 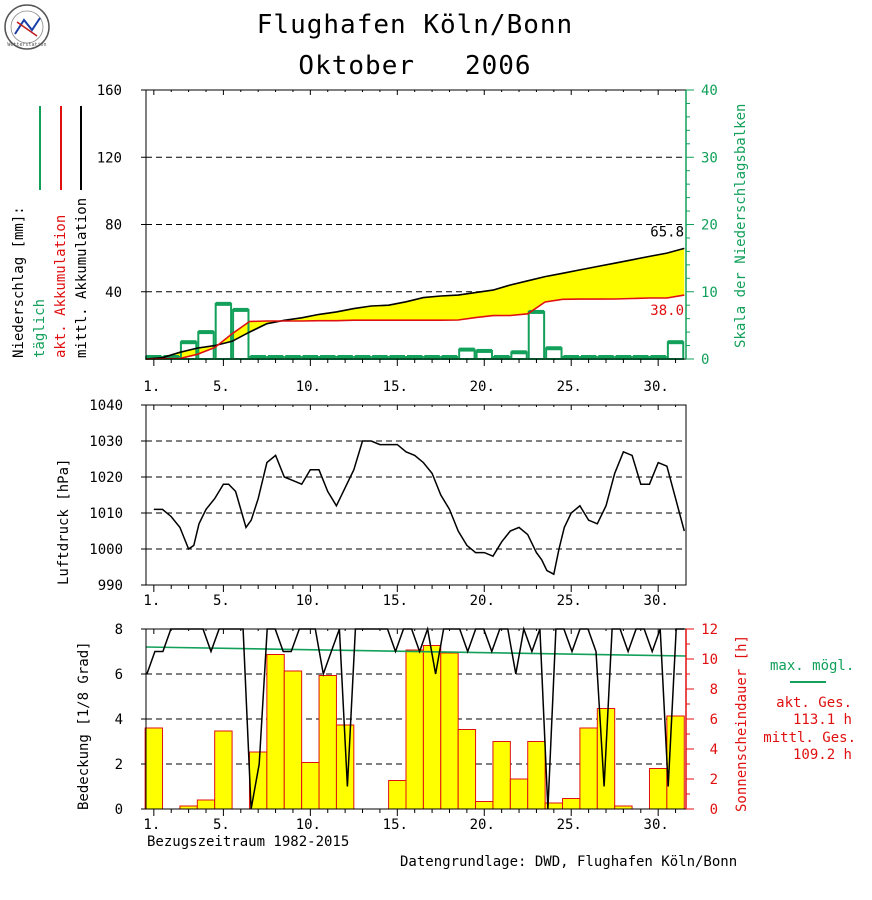 What do you see at coordinates (19, 282) in the screenshot?
I see `precip-ylabel: Niederschlag [mm]:` at bounding box center [19, 282].